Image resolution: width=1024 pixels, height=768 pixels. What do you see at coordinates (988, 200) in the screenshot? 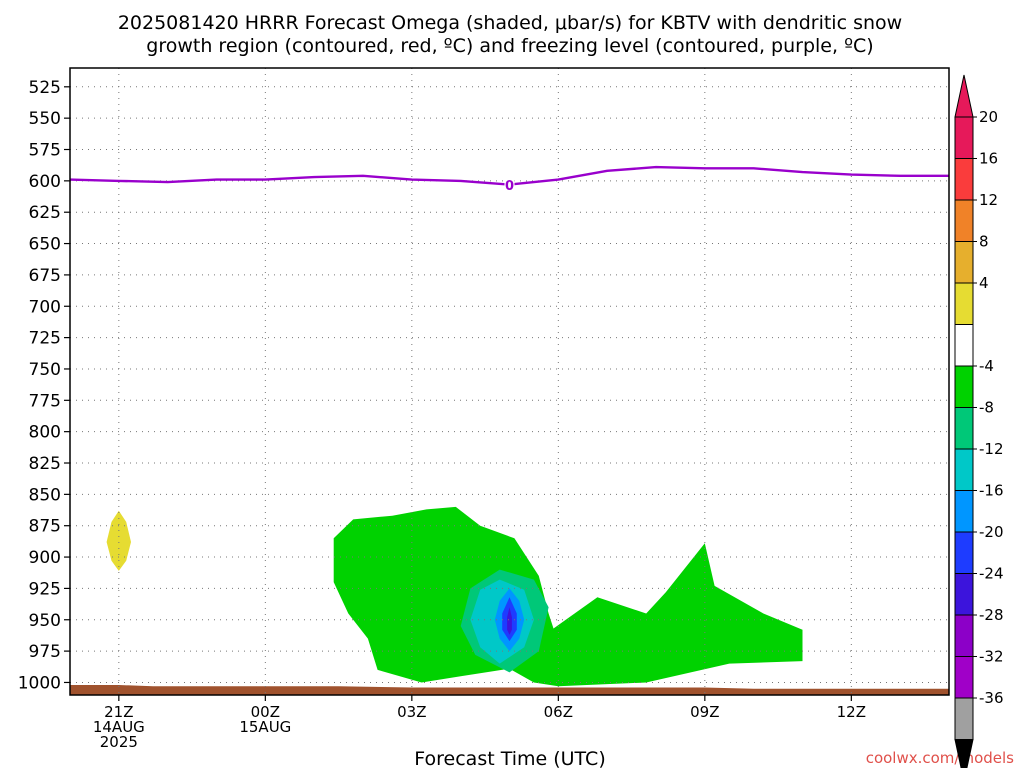
I see `colorbar-label: 12` at bounding box center [988, 200].